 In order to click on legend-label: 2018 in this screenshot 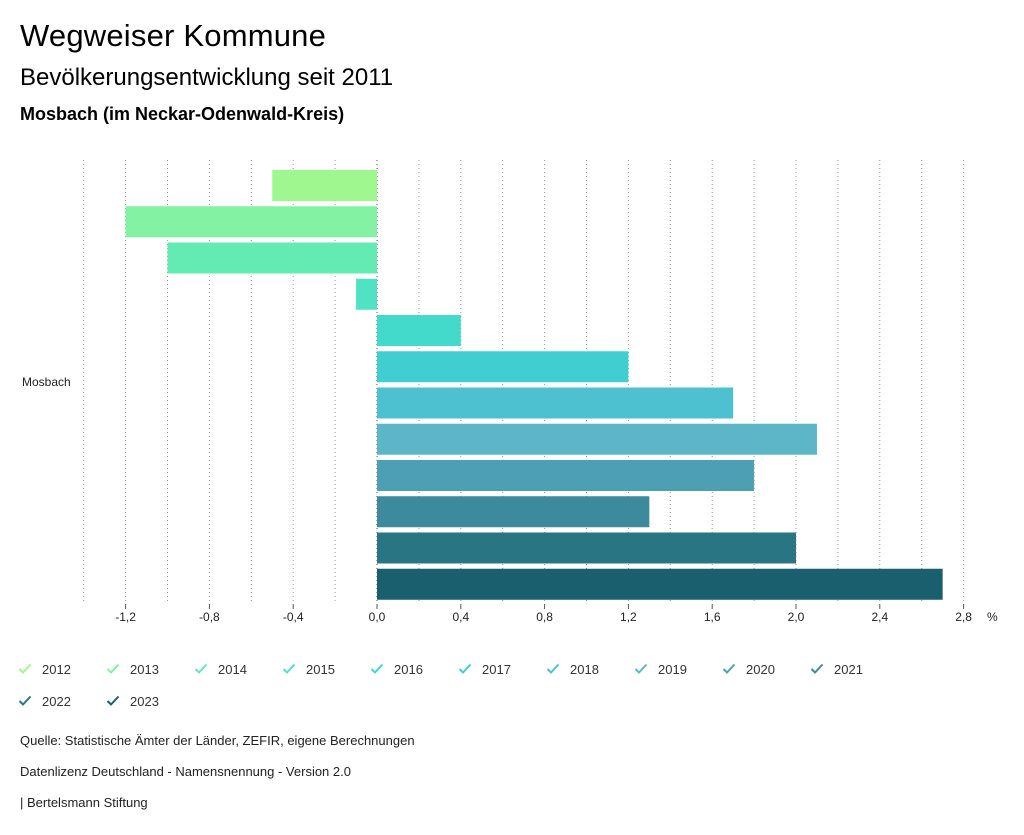, I will do `click(584, 669)`.